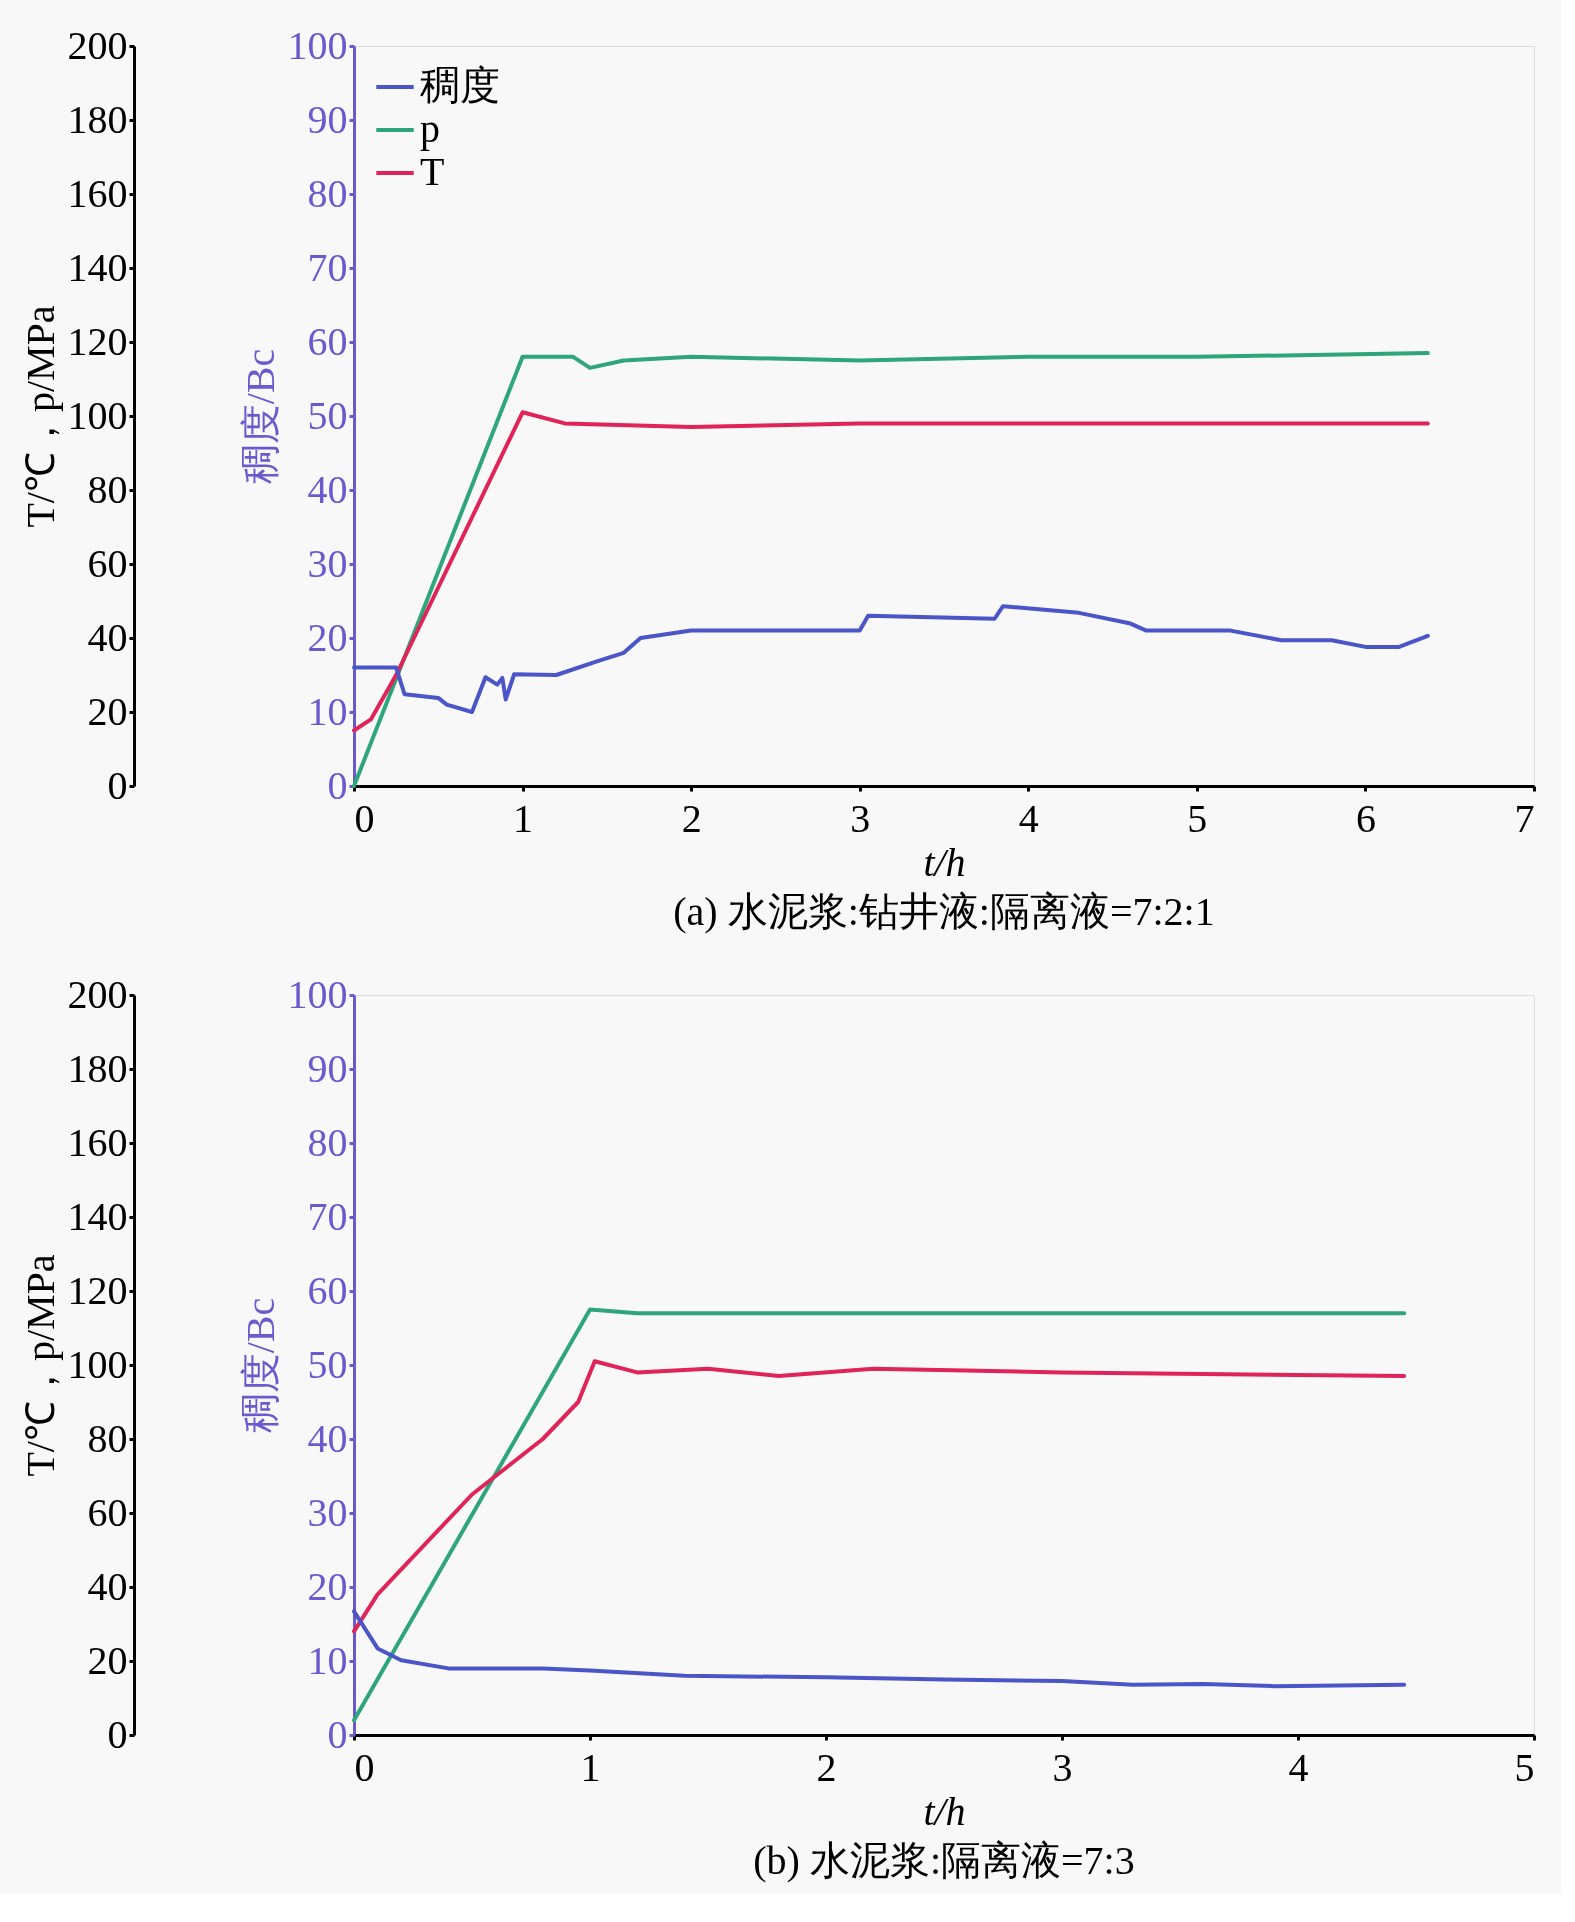 The height and width of the screenshot is (1922, 1575). Describe the element at coordinates (1365, 818) in the screenshot. I see `x-tick-label: 6` at that location.